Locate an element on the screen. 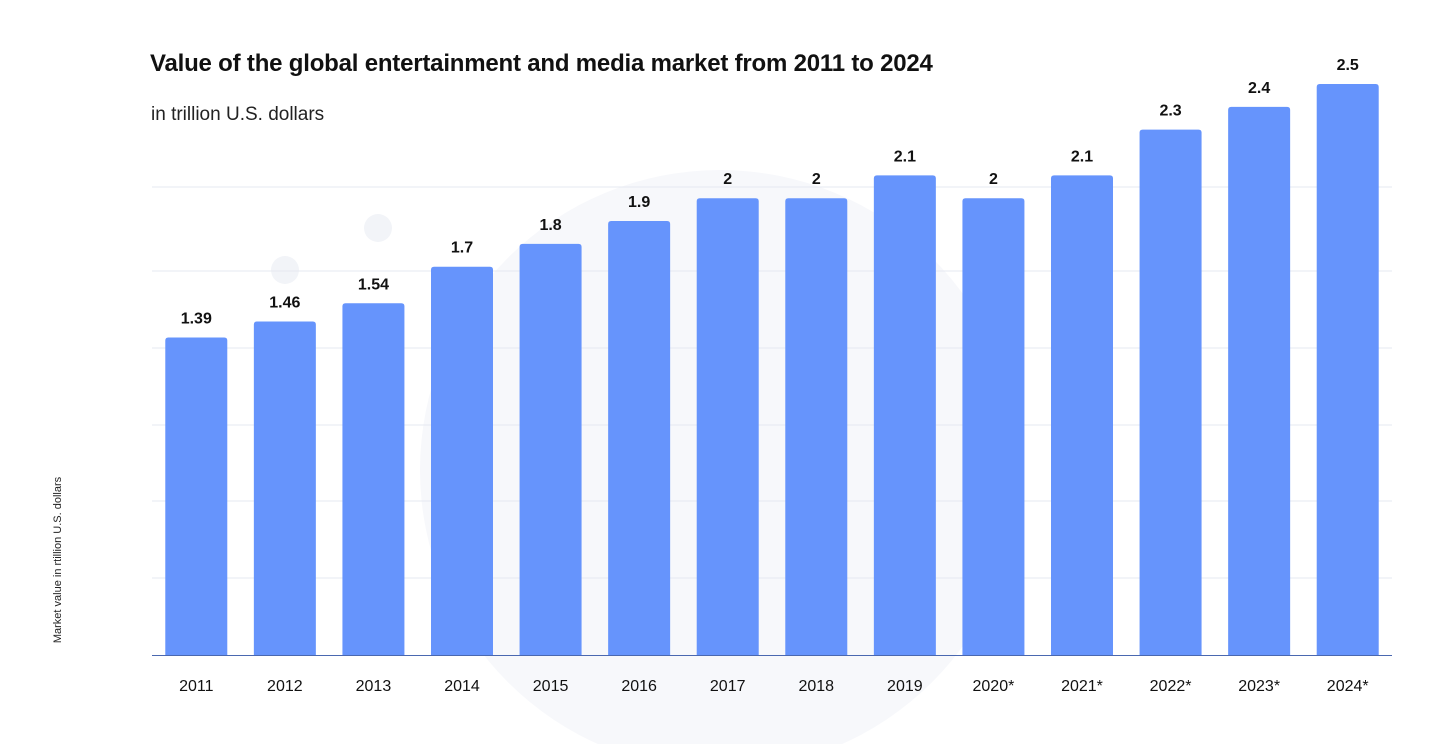 The height and width of the screenshot is (744, 1440). data-label: 2.3 is located at coordinates (1170, 111).